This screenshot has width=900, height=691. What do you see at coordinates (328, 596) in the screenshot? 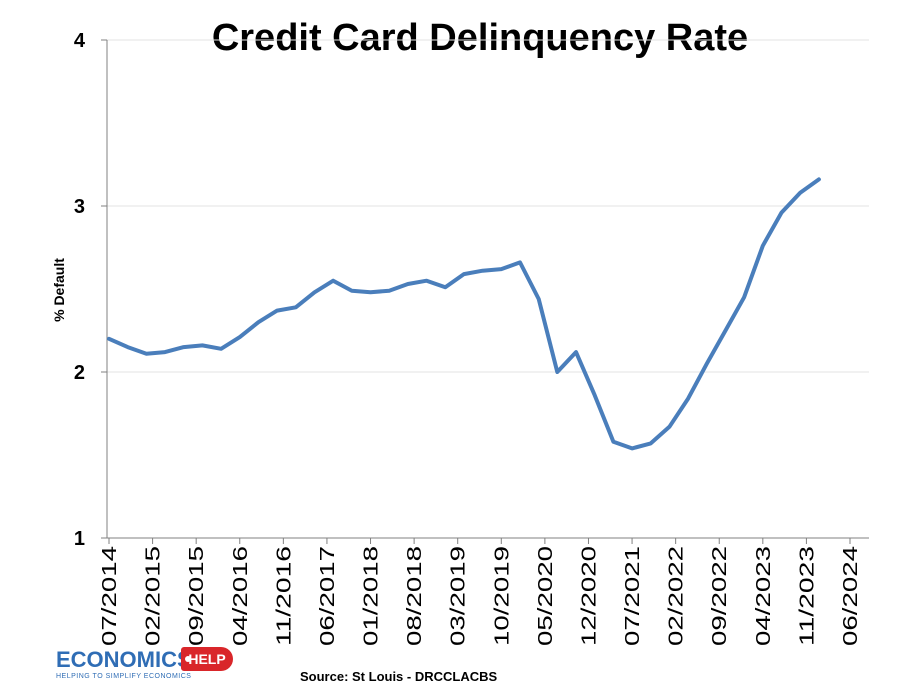
I see `x-tick-label: 06/2017` at bounding box center [328, 596].